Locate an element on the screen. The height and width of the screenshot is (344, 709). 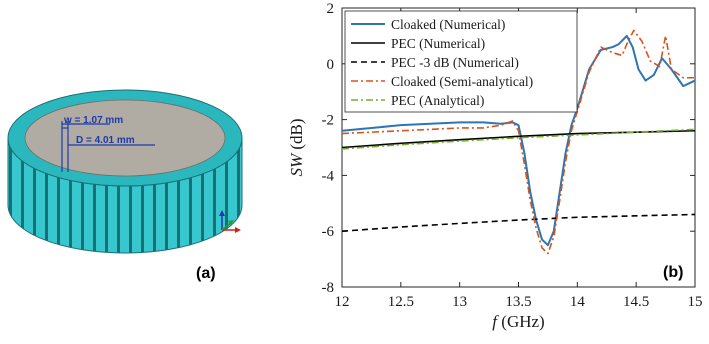
y-tick-label: -8 is located at coordinates (328, 288).